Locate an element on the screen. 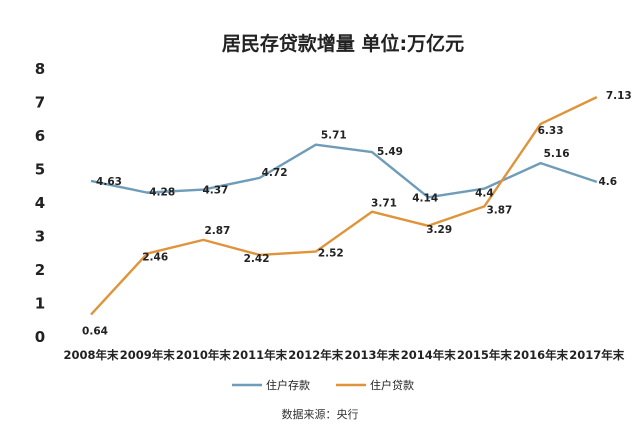 The image size is (640, 436). data-label: 2.87 is located at coordinates (217, 231).